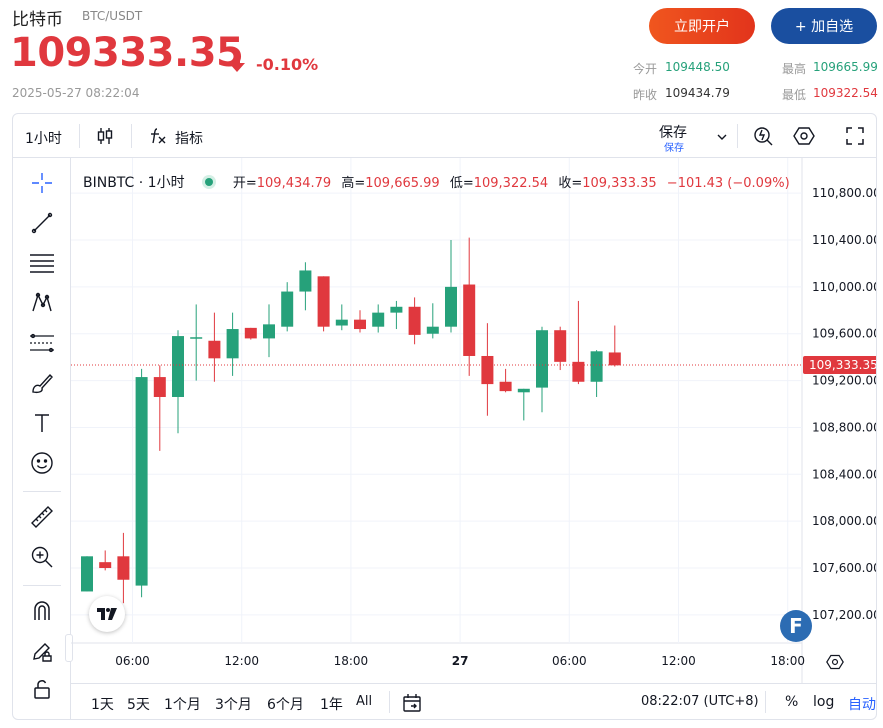 This screenshot has width=883, height=728. What do you see at coordinates (42, 651) in the screenshot?
I see `lock-drawing-icon` at bounding box center [42, 651].